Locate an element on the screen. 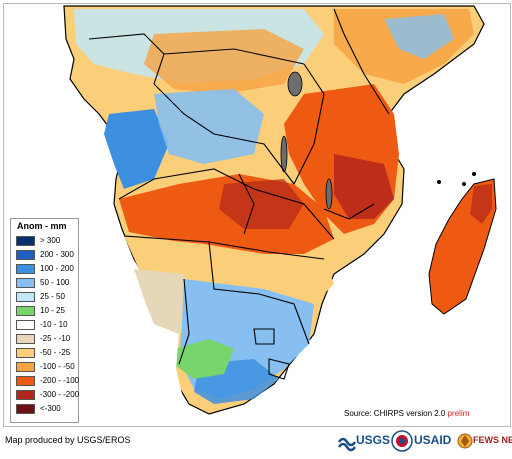 This screenshot has width=512, height=459. fewsnet-logo: FEWS NET is located at coordinates (484, 441).